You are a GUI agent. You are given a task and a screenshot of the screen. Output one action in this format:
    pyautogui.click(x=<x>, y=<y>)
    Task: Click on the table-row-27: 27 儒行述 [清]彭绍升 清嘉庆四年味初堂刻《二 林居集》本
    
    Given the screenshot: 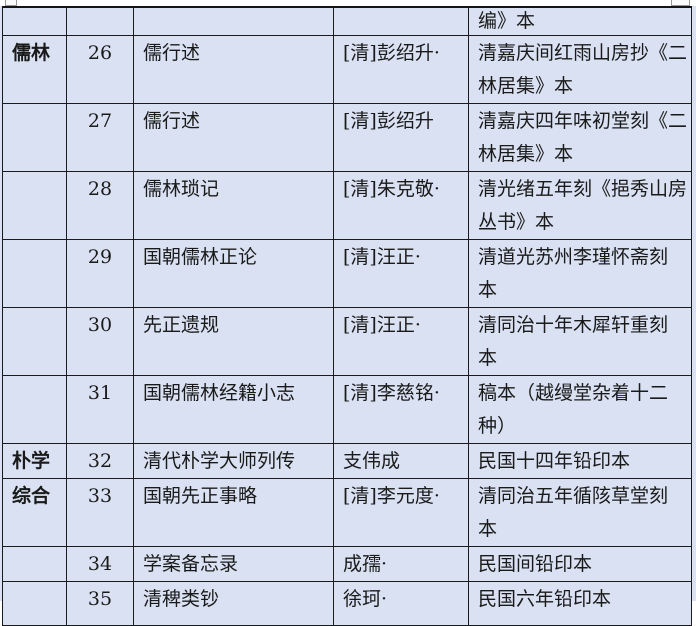 What is the action you would take?
    pyautogui.click(x=347, y=137)
    